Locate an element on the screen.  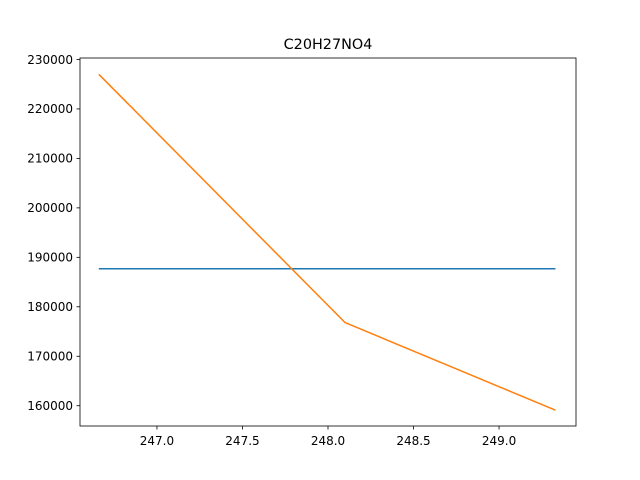
y-tick-label: 170000 is located at coordinates (50, 357).